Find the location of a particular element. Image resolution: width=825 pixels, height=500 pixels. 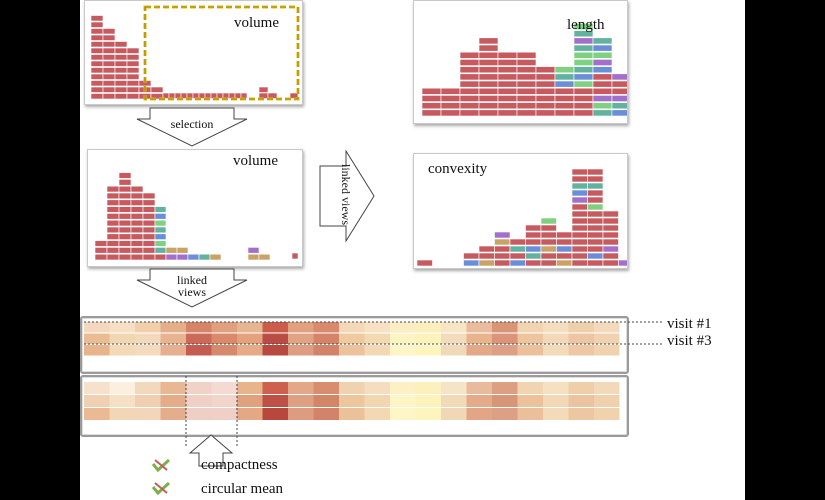

legend-circular-mean: circular mean is located at coordinates (242, 489).